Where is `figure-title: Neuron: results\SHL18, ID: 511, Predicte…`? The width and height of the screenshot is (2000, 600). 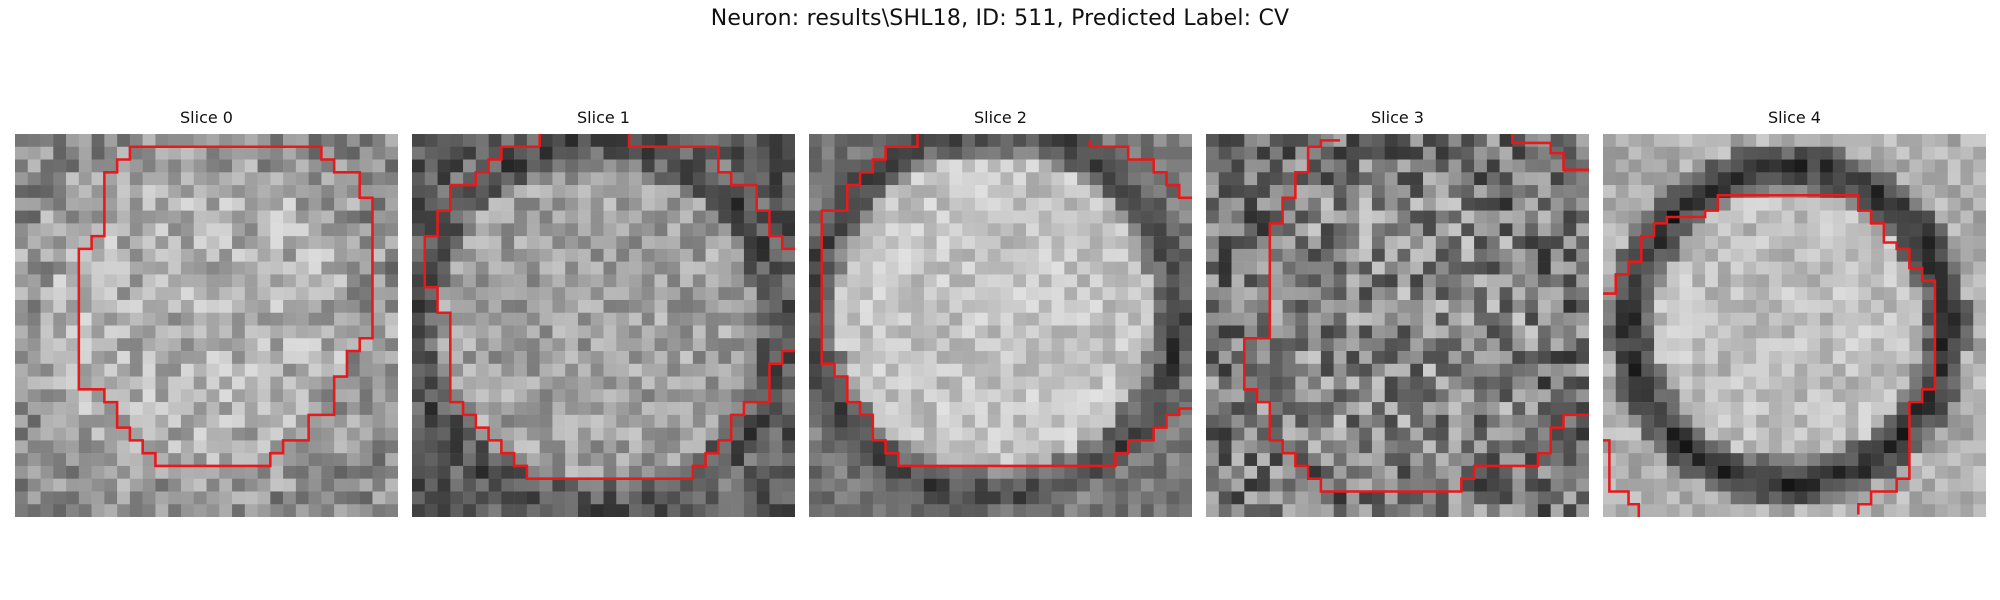
figure-title: Neuron: results\SHL18, ID: 511, Predicte… is located at coordinates (1000, 18).